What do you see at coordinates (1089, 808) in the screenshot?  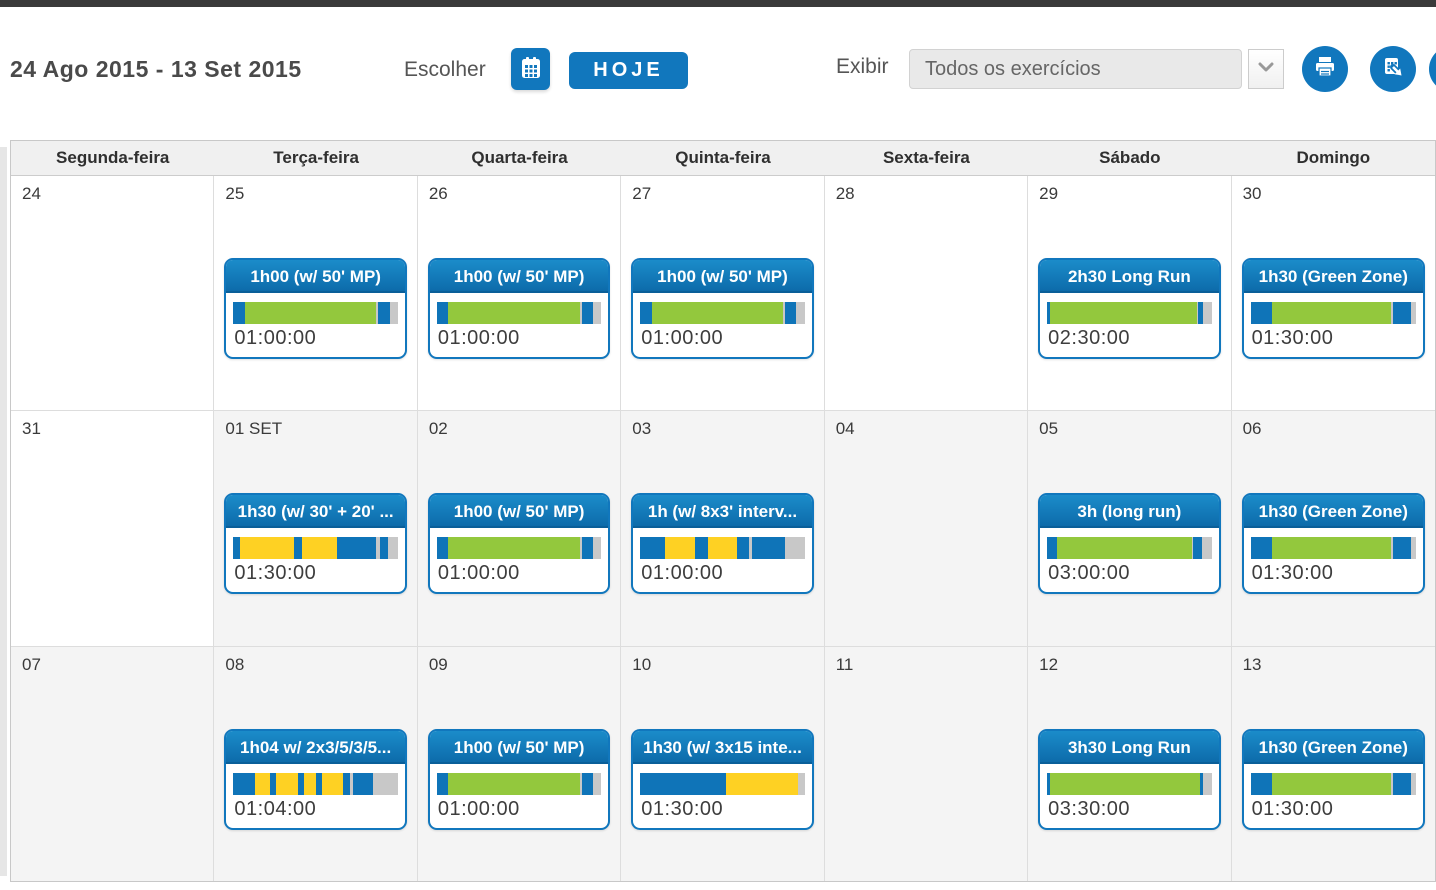 I see `workout-duration: 03:30:00` at bounding box center [1089, 808].